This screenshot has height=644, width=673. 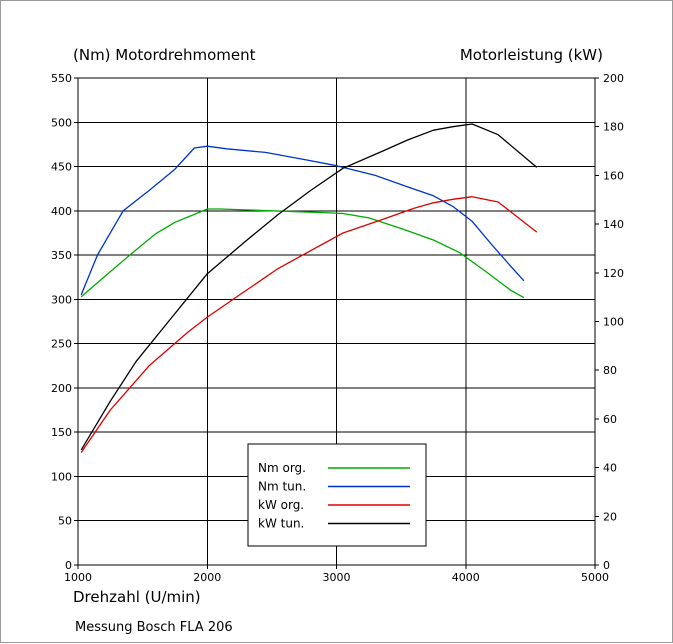 What do you see at coordinates (282, 487) in the screenshot?
I see `legend-label: Nm tun.` at bounding box center [282, 487].